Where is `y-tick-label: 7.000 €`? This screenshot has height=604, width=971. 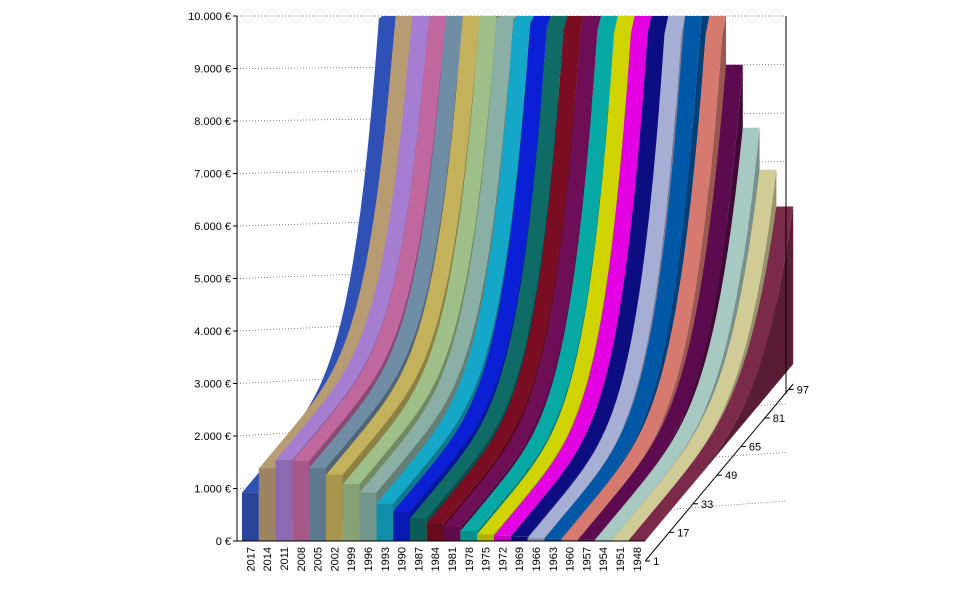 y-tick-label: 7.000 € is located at coordinates (212, 175).